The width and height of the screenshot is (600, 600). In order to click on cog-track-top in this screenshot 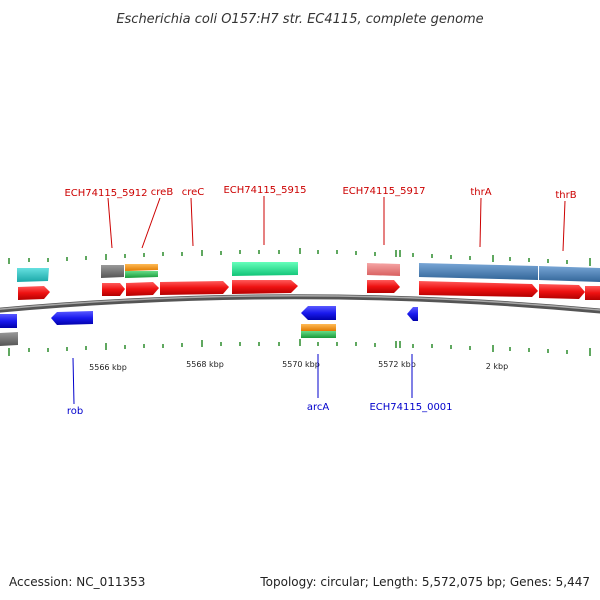, I will do `click(308, 272)`.